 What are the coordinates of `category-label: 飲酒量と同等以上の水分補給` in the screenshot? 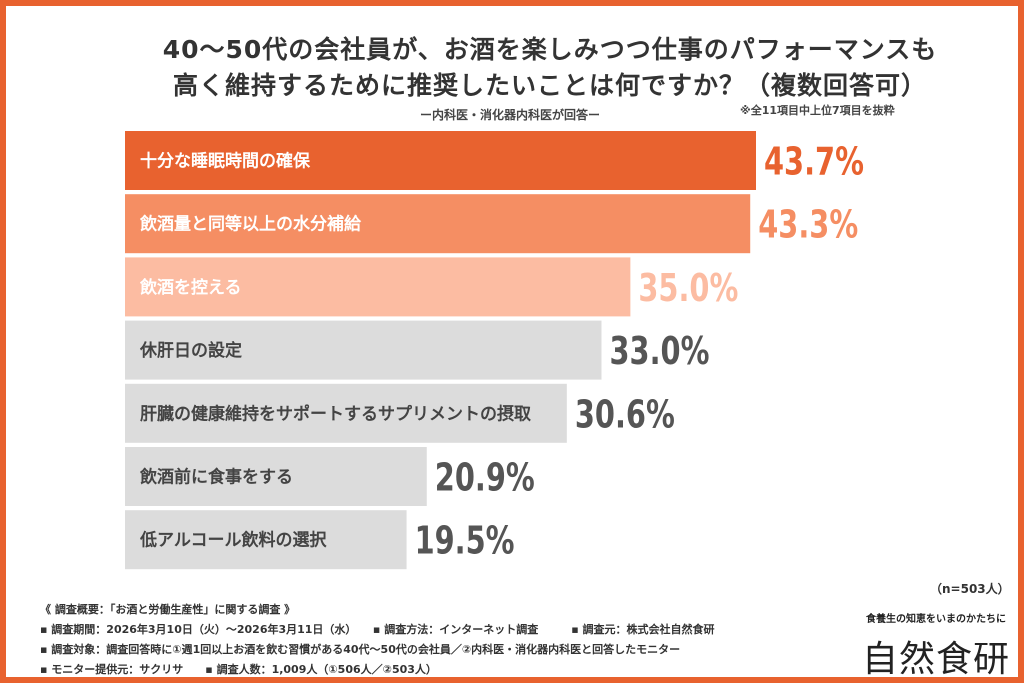 It's located at (250, 224).